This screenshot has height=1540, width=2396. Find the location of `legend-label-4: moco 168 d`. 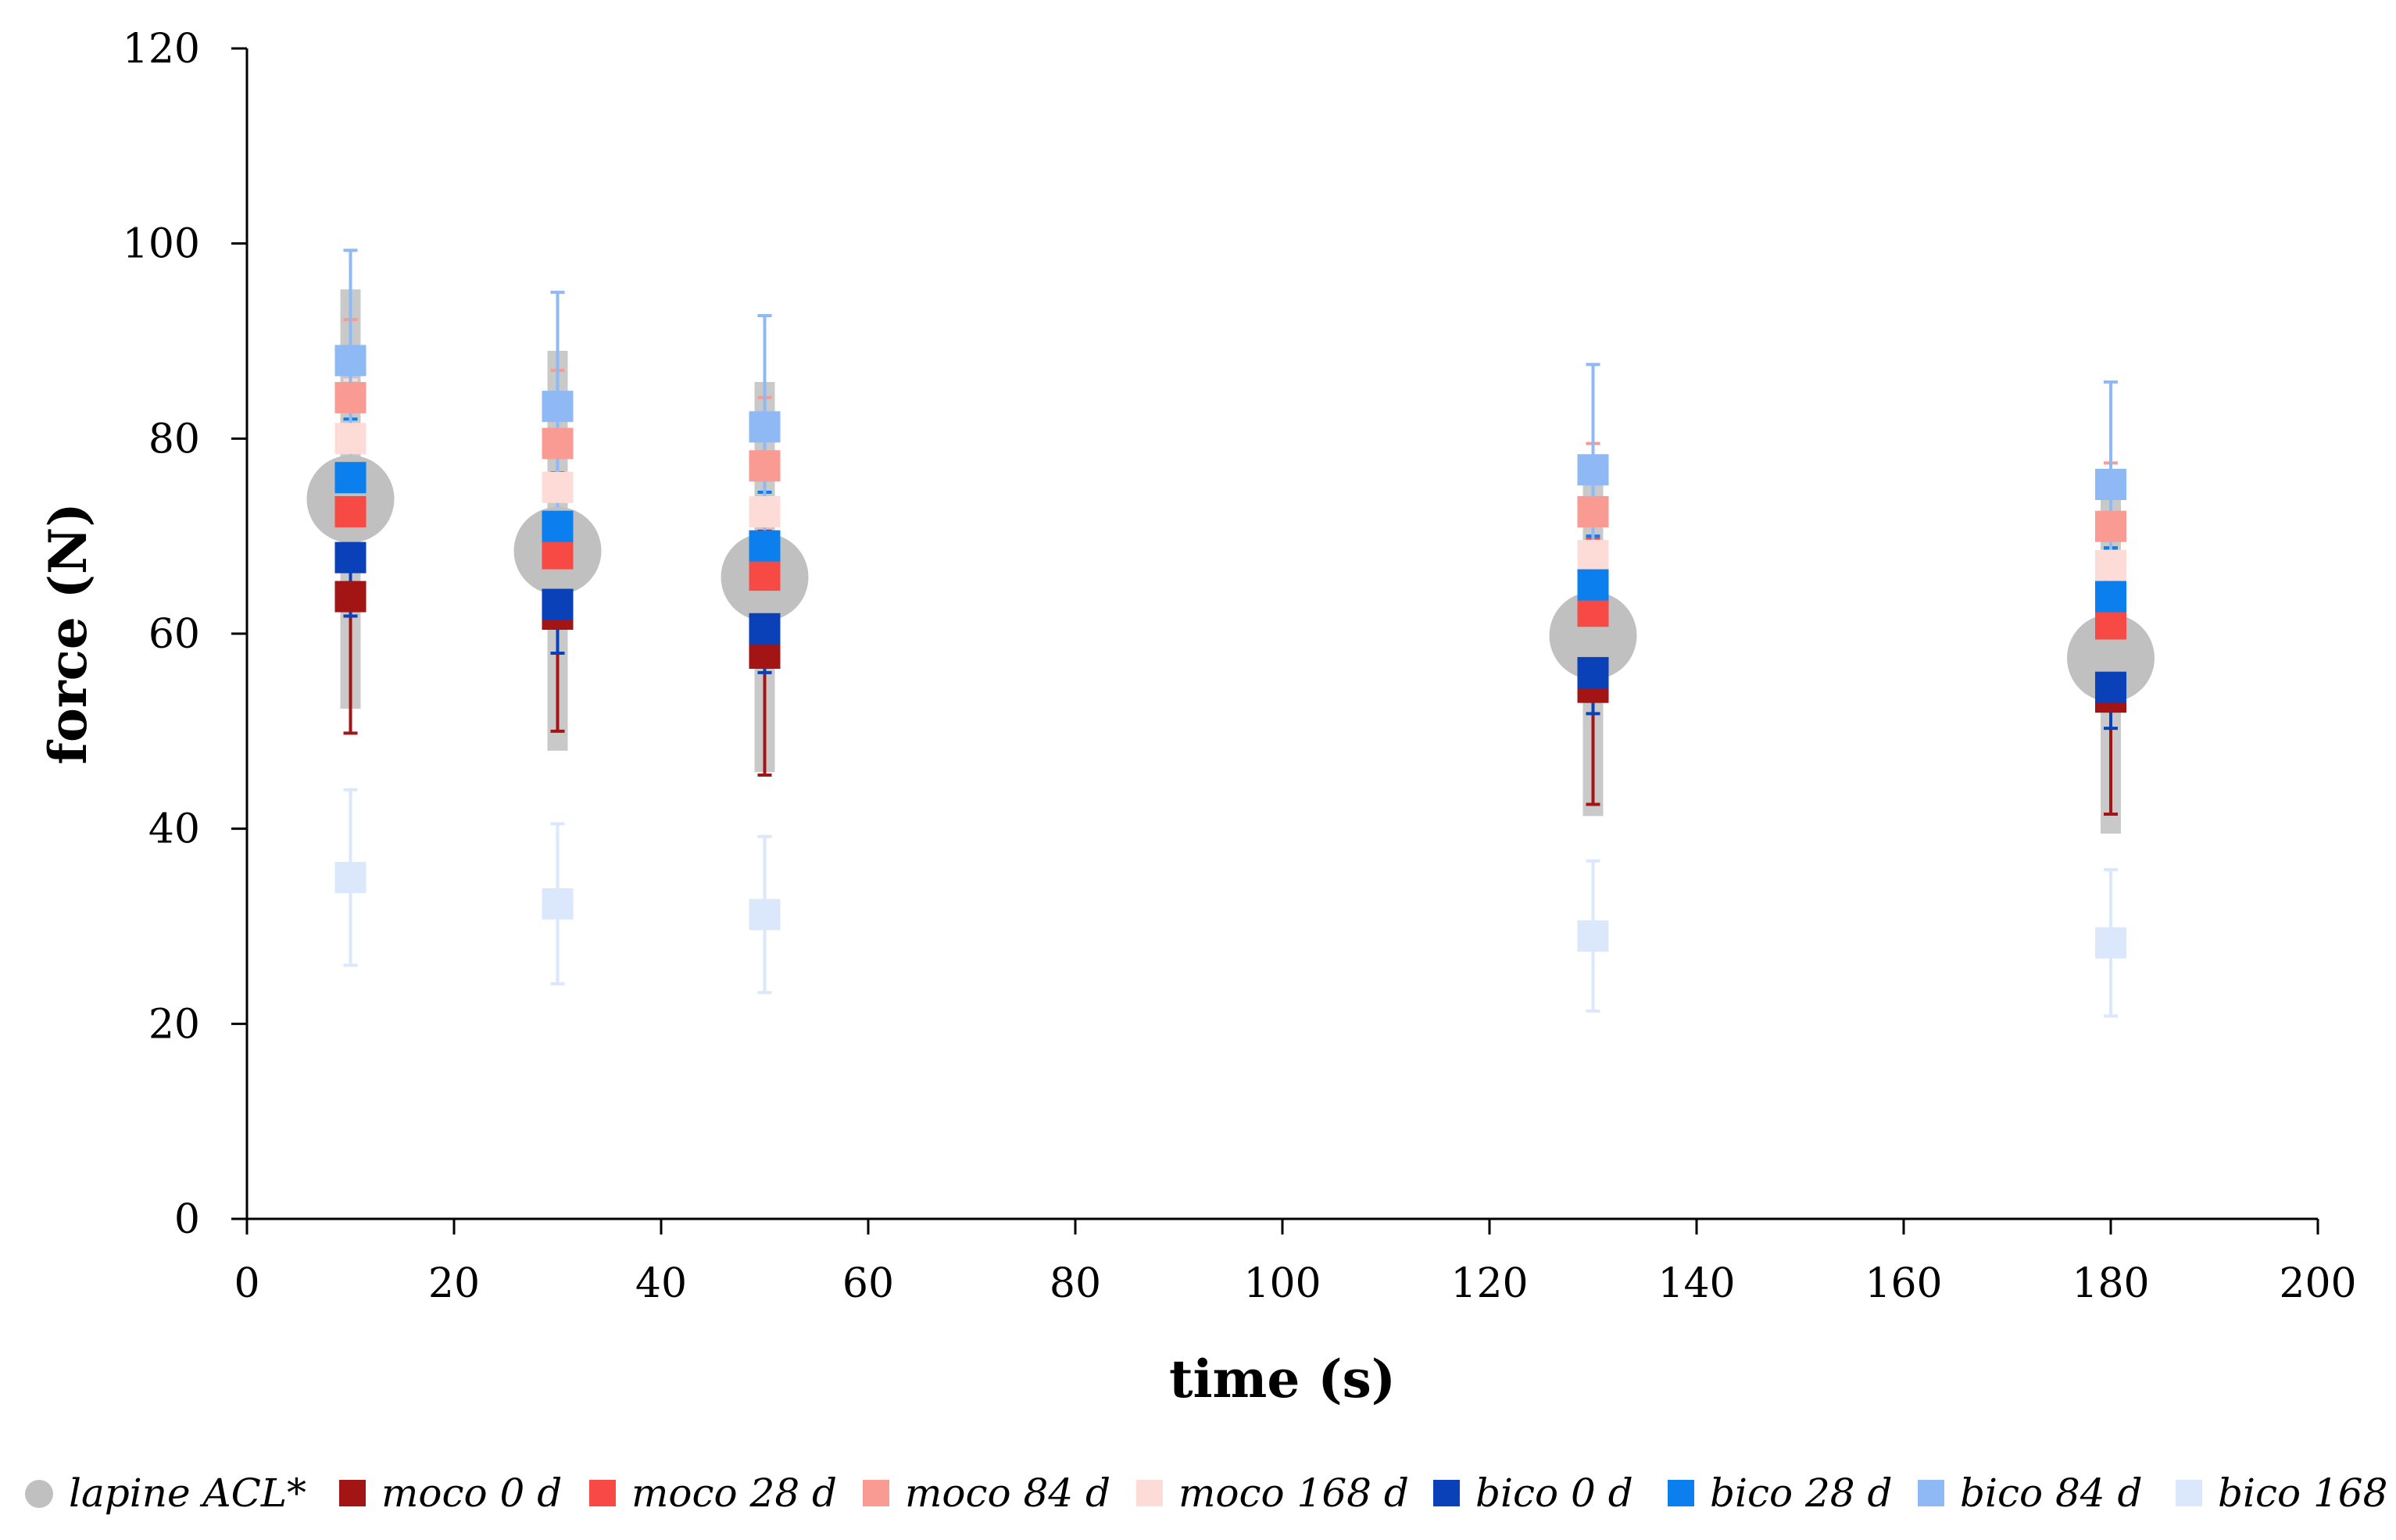

legend-label-4: moco 168 d is located at coordinates (1293, 1493).